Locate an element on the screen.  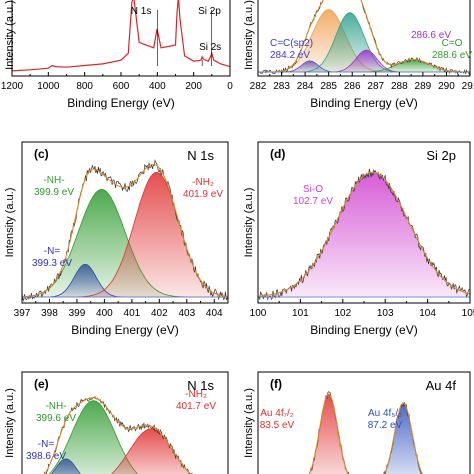
x-tick-label: 1200 is located at coordinates (12, 86).